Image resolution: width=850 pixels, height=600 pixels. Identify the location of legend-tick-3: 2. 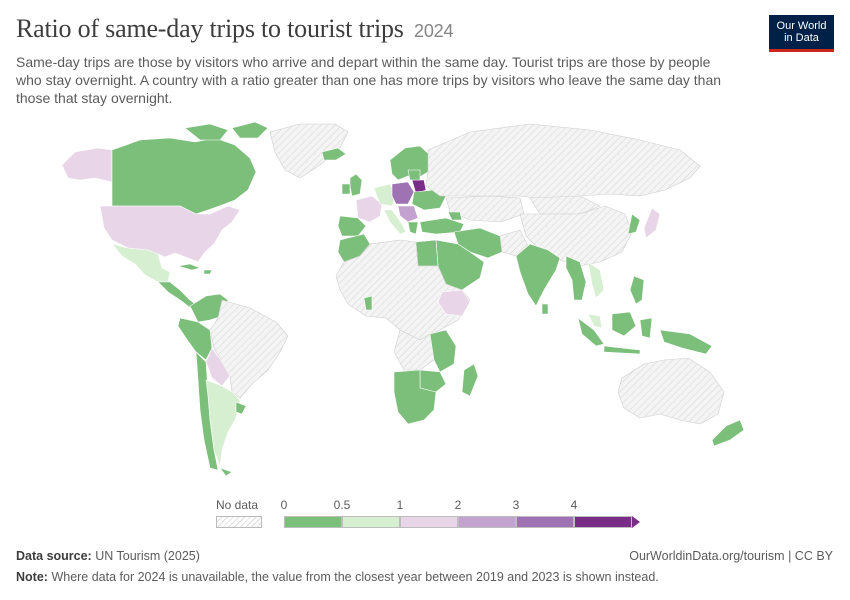
(458, 505).